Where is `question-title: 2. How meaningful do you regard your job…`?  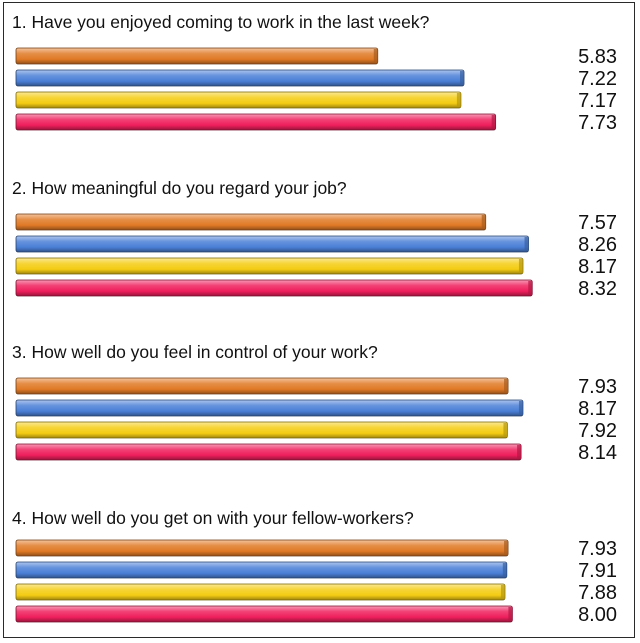 question-title: 2. How meaningful do you regard your job… is located at coordinates (179, 188).